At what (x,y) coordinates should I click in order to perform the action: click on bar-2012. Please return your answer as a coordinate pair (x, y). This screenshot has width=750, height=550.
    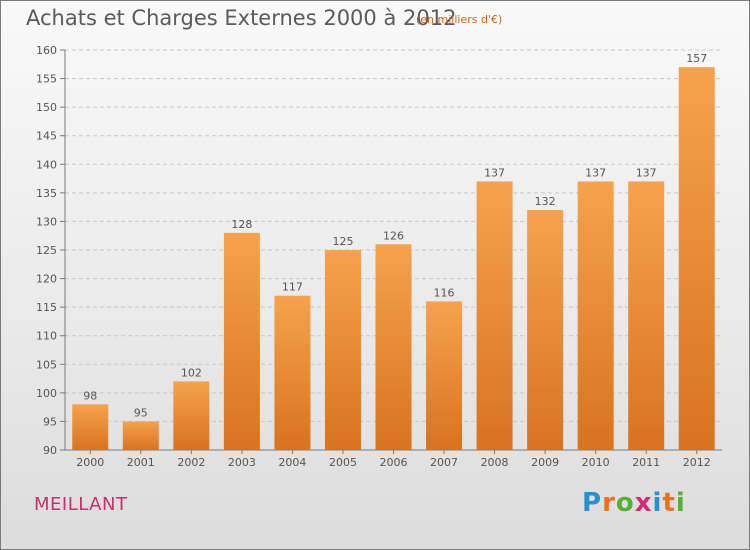
    Looking at the image, I should click on (696, 259).